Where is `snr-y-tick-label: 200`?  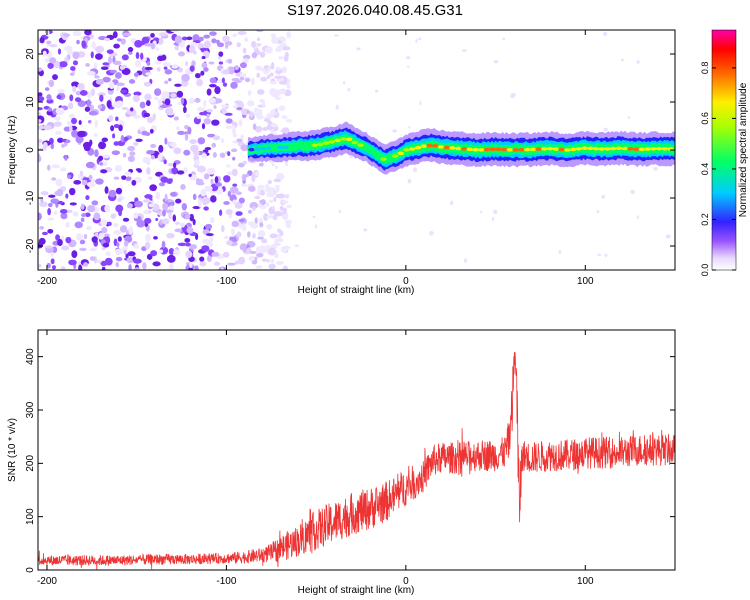
snr-y-tick-label: 200 is located at coordinates (30, 463).